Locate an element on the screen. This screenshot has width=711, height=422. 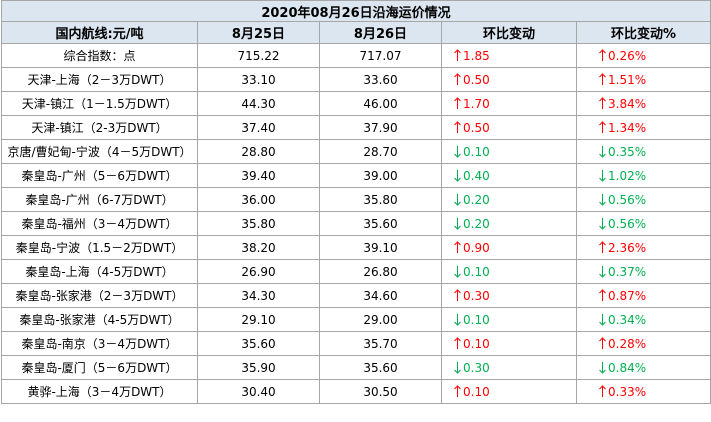
header-cell: 8月26日 is located at coordinates (380, 32).